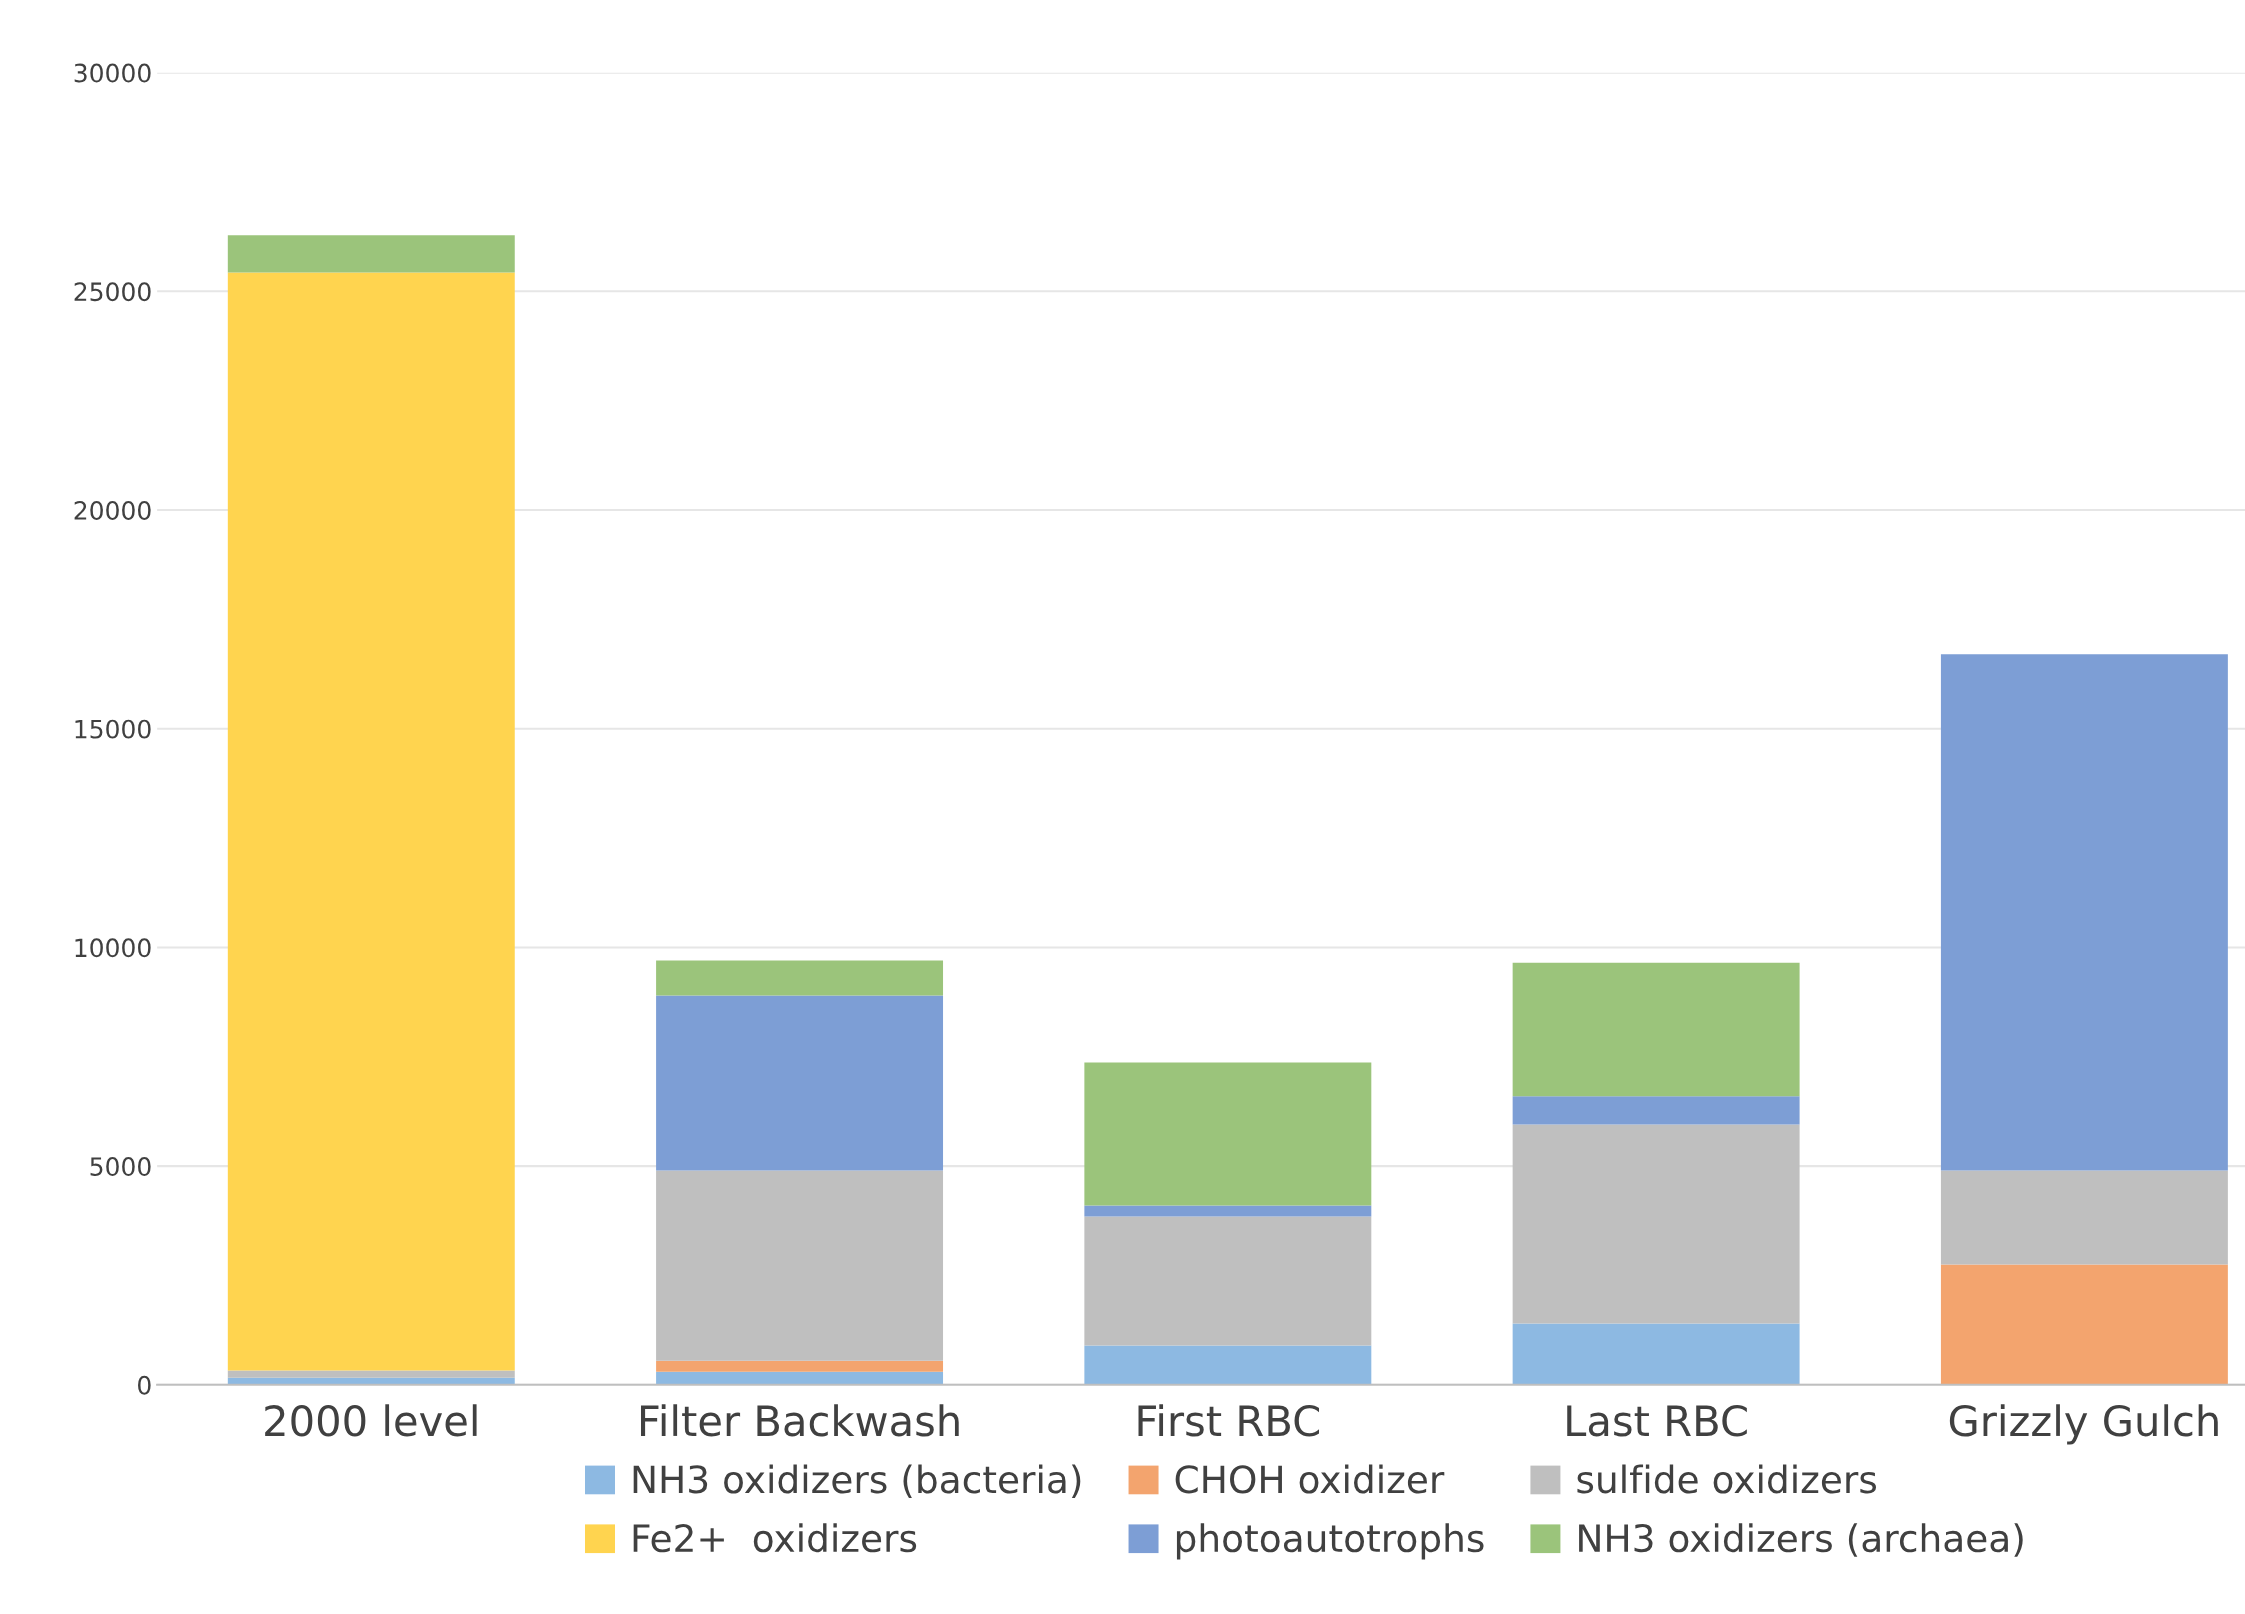  What do you see at coordinates (1229, 1420) in the screenshot?
I see `x-tick-label: First RBC` at bounding box center [1229, 1420].